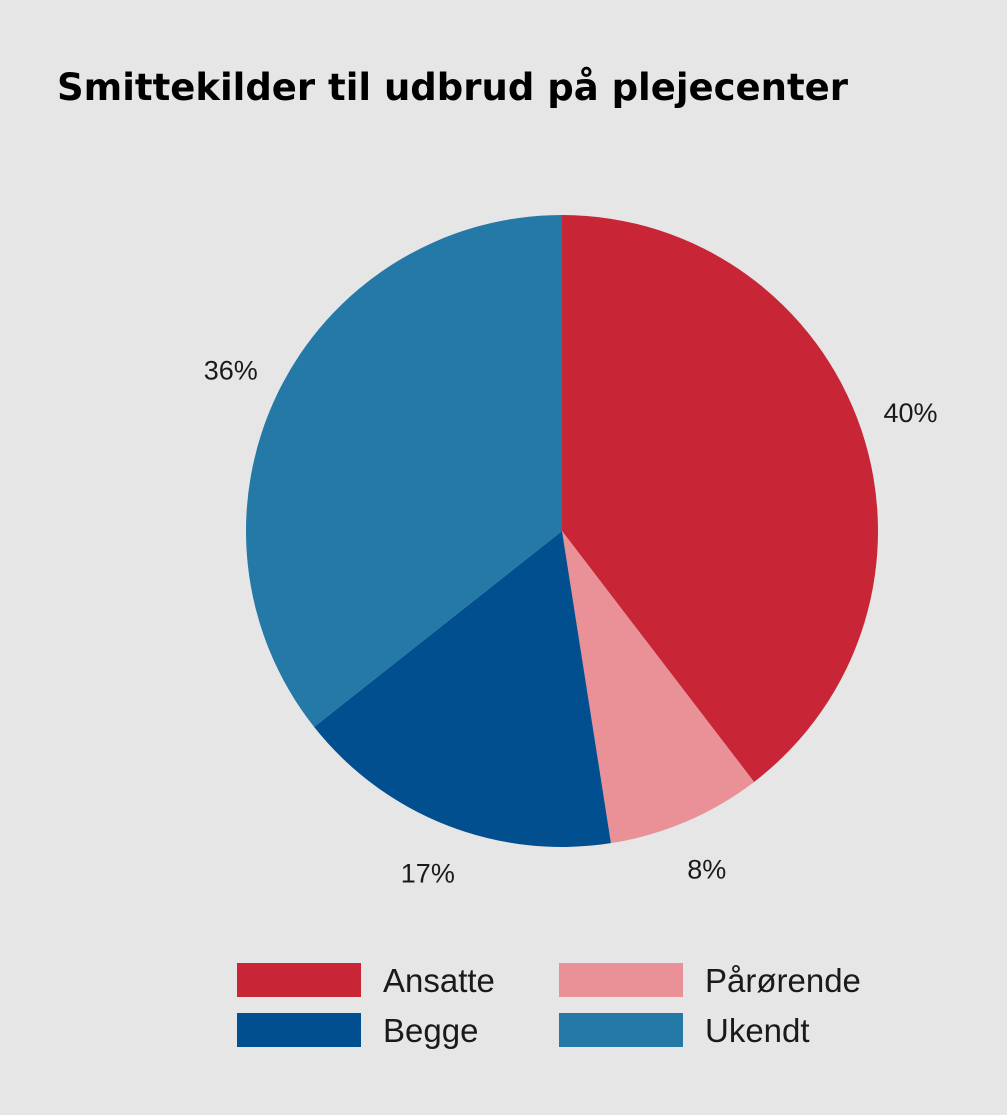 The width and height of the screenshot is (1007, 1115). Describe the element at coordinates (453, 87) in the screenshot. I see `chart-title: Smittekilder til udbrud på plejecenter` at that location.